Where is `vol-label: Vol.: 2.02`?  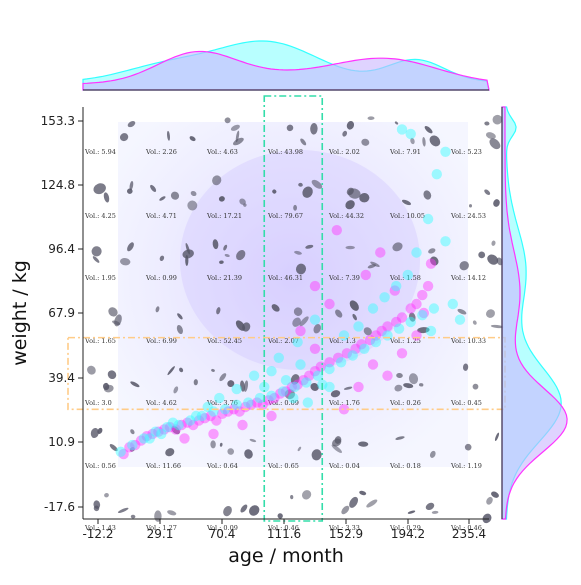
vol-label: Vol.: 2.02 is located at coordinates (344, 152).